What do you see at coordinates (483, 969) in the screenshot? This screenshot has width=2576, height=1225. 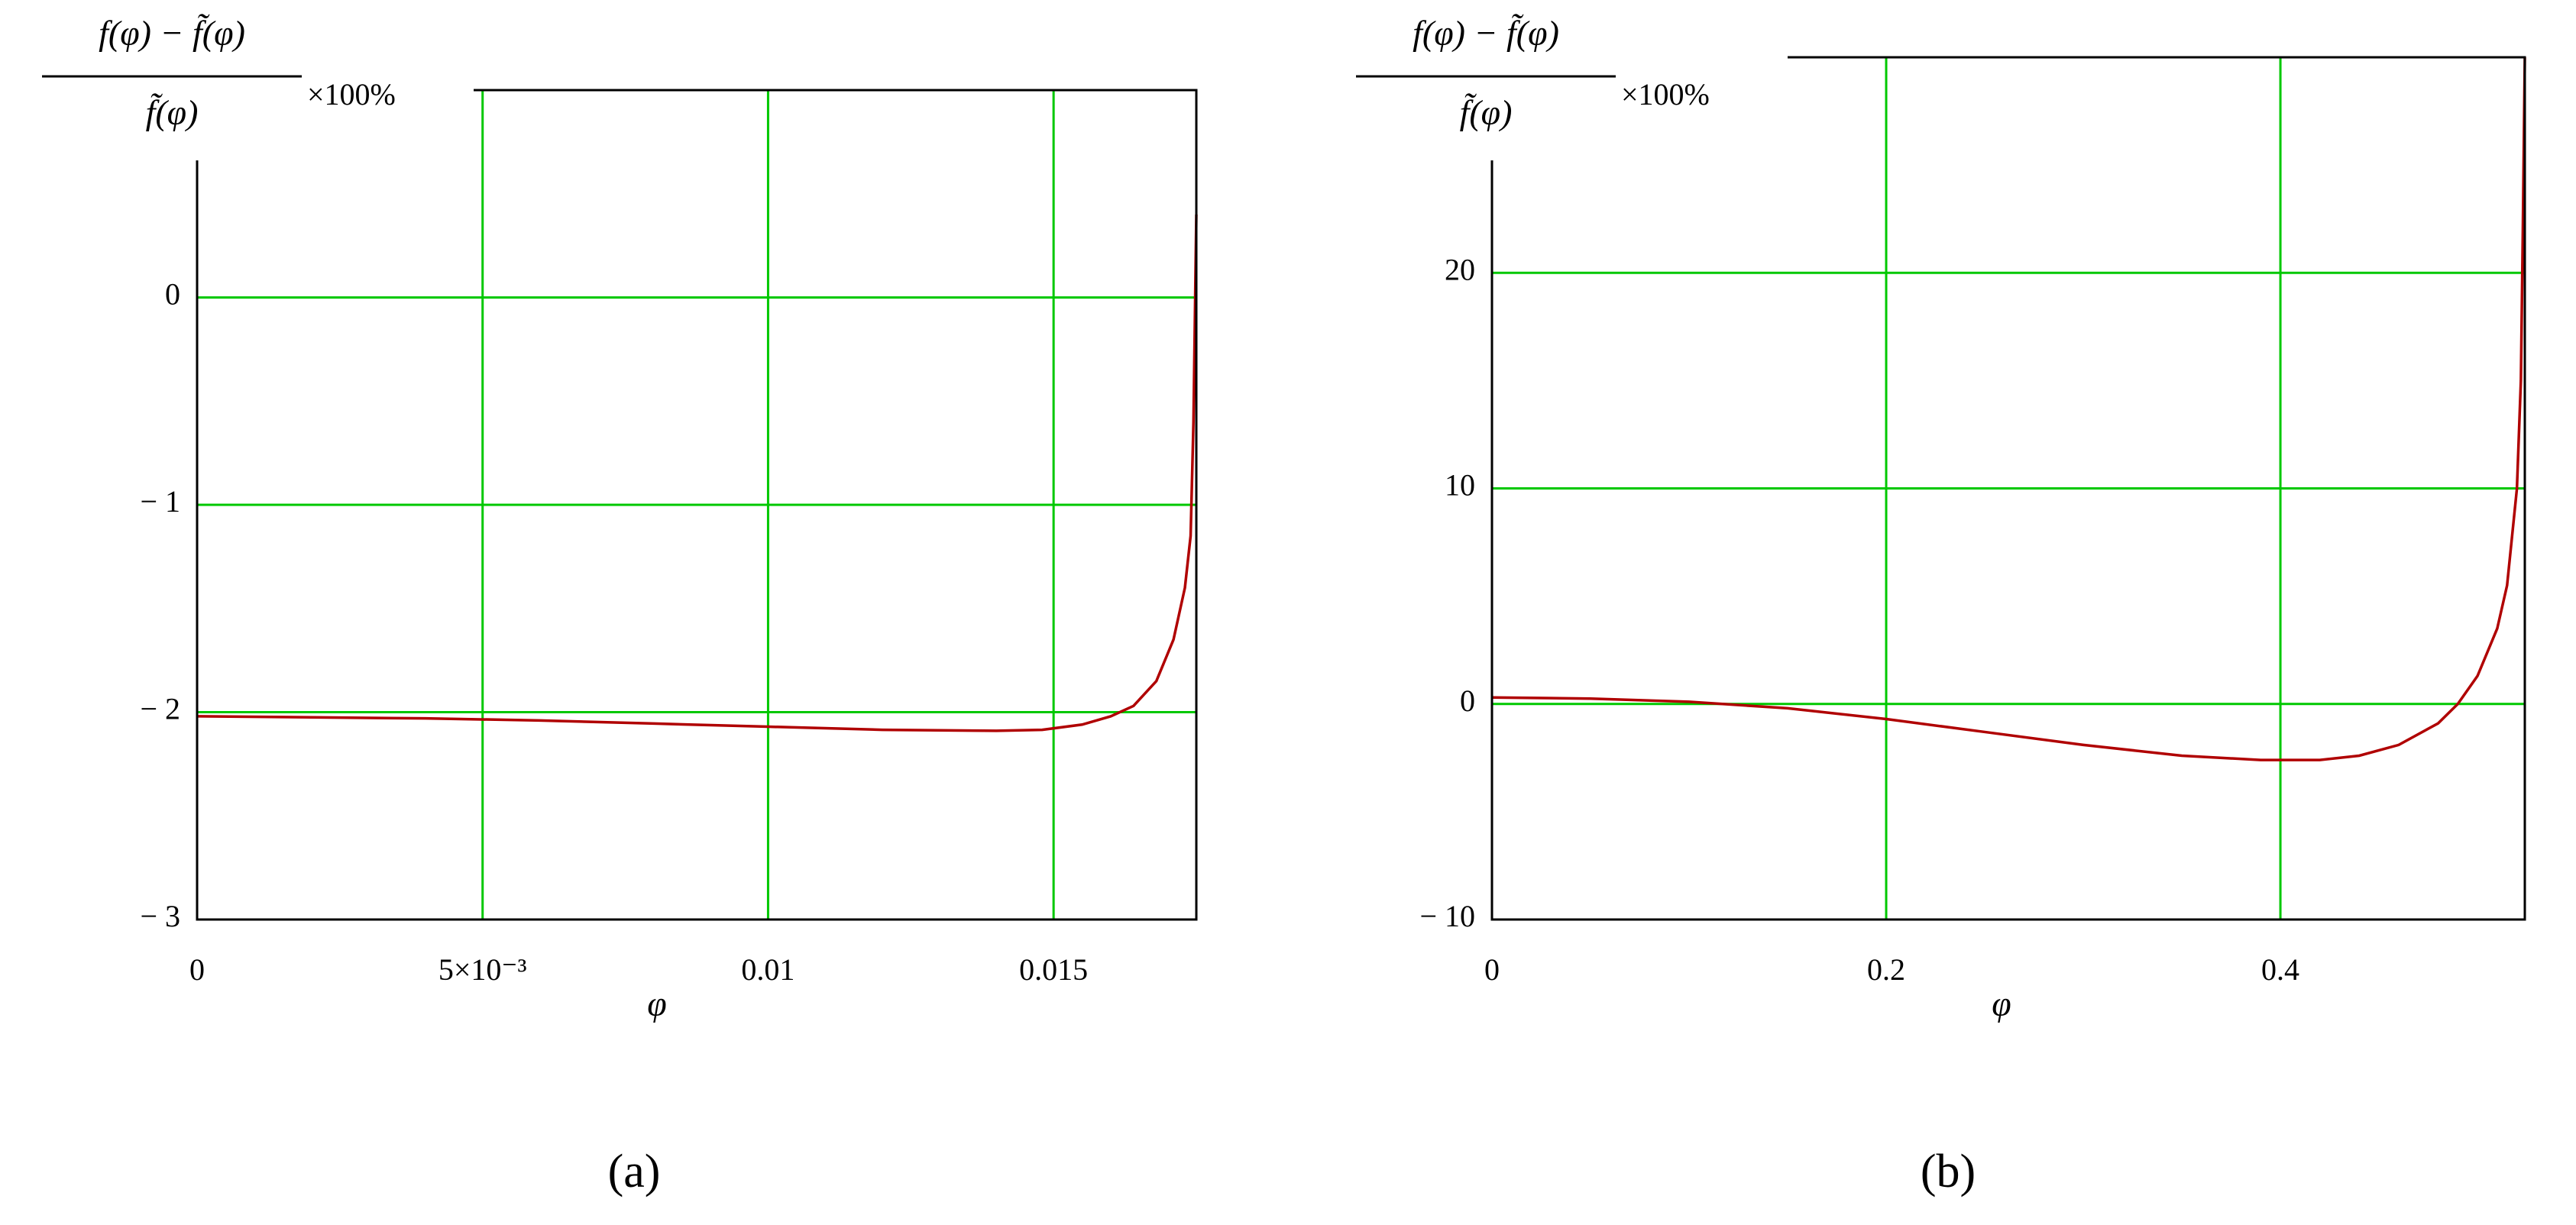 I see `x-tick-label: 5×10⁻³` at bounding box center [483, 969].